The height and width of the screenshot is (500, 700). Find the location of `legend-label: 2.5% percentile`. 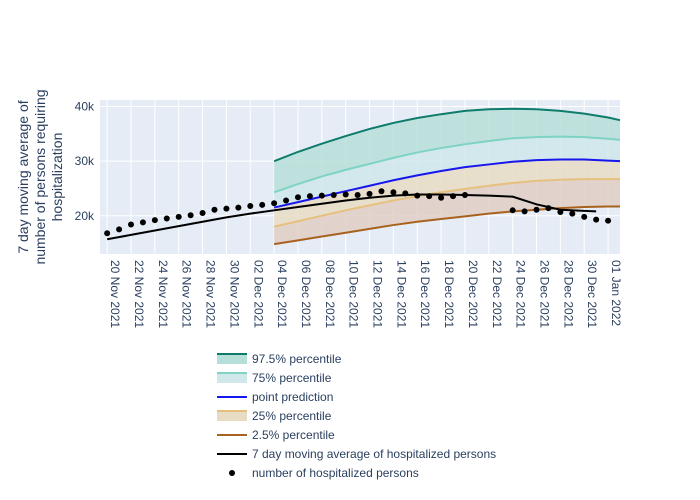

legend-label: 2.5% percentile is located at coordinates (293, 435).